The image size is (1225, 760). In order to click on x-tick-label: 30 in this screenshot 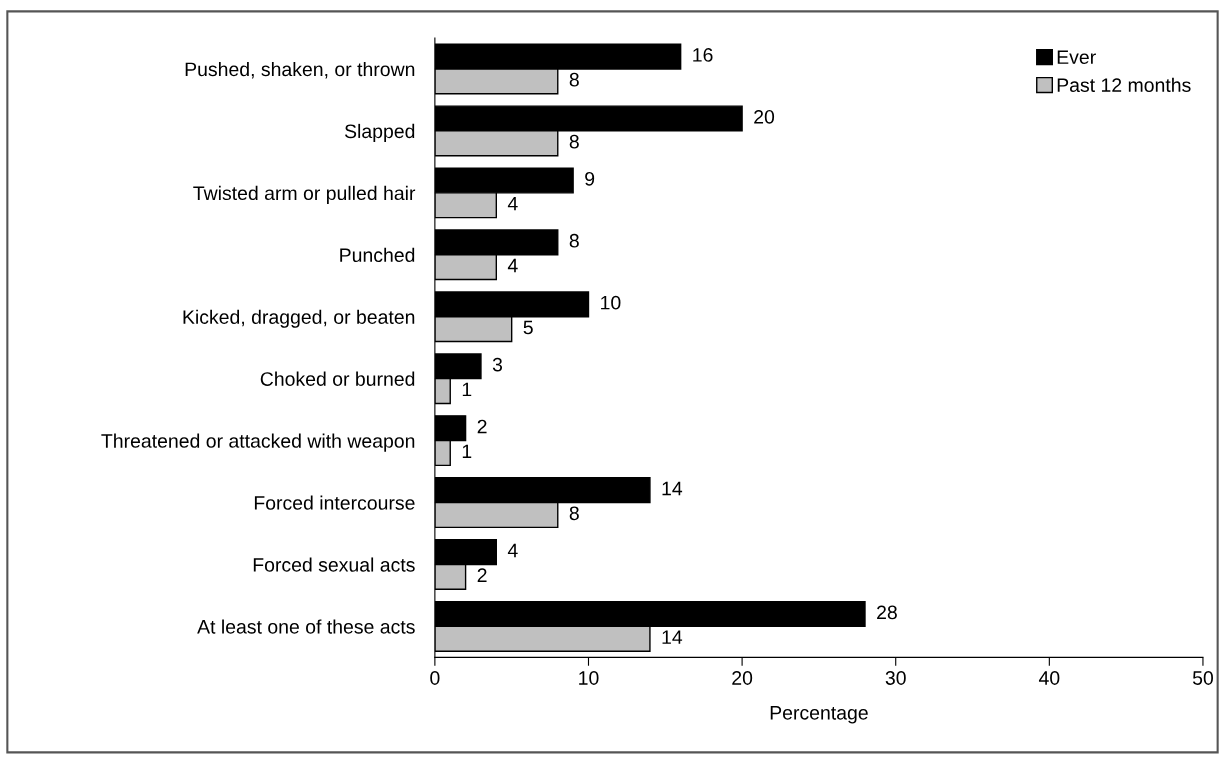, I will do `click(895, 678)`.